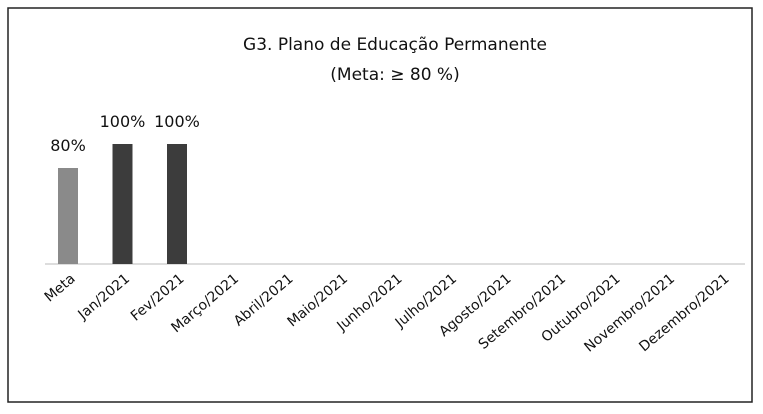 The image size is (763, 414). I want to click on value-label: 80%, so click(68, 145).